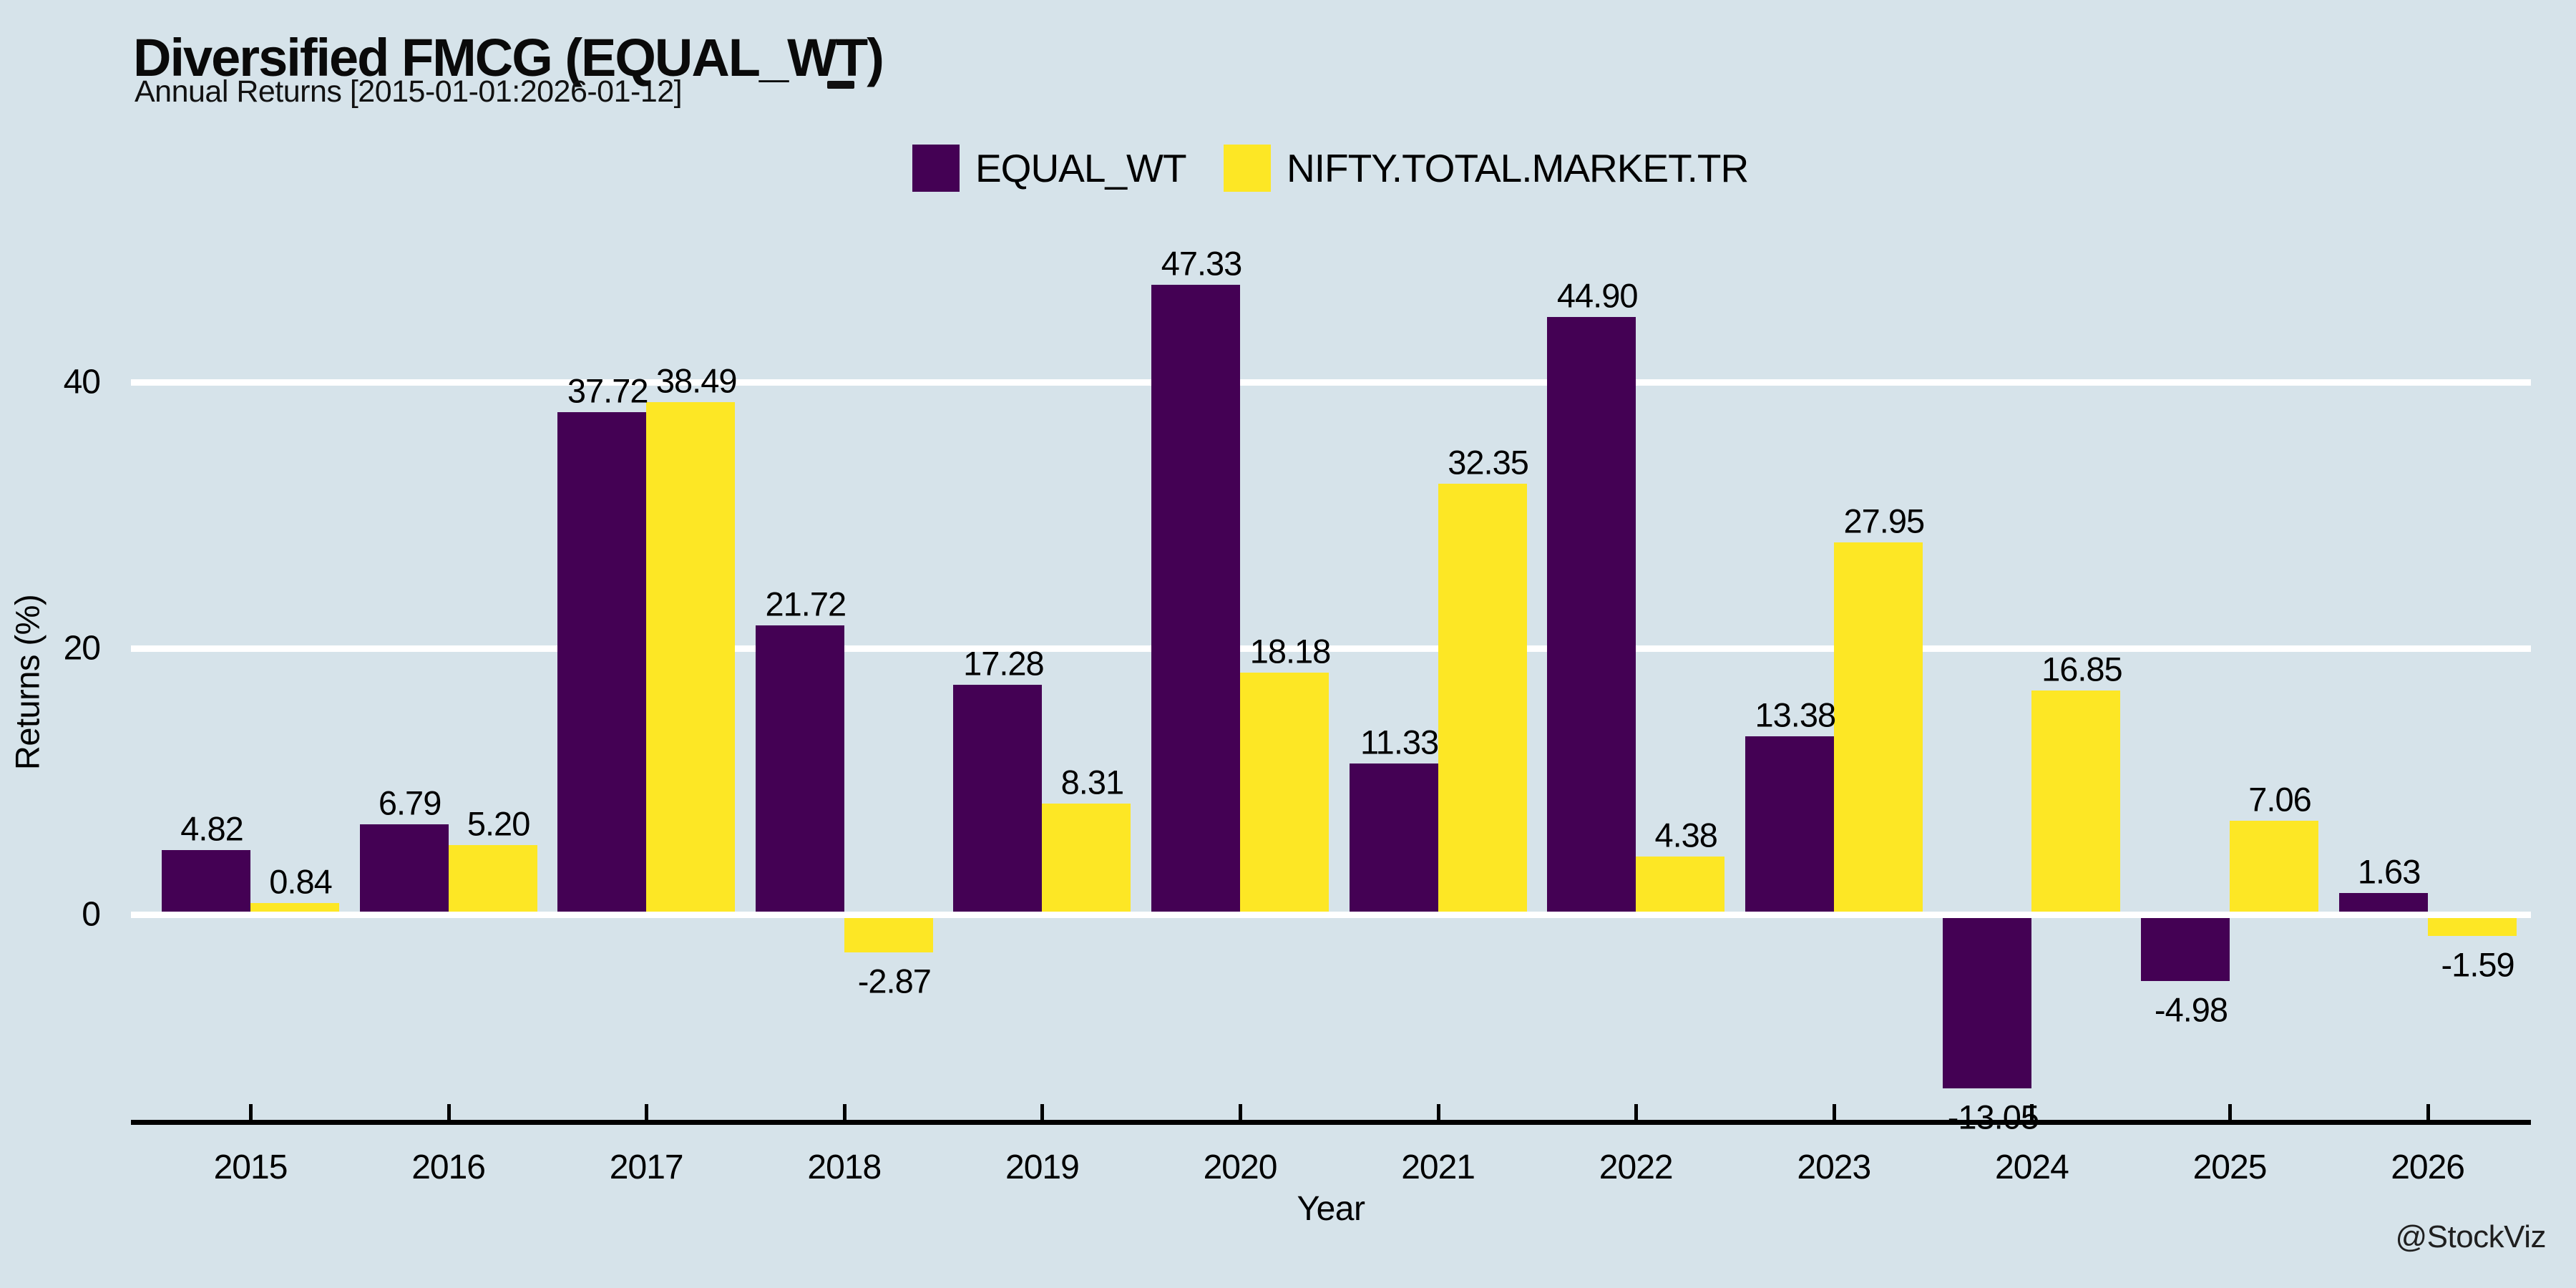 This screenshot has height=1288, width=2576. Describe the element at coordinates (2472, 925) in the screenshot. I see `bar-nifty-total-market-tr-2026` at that location.